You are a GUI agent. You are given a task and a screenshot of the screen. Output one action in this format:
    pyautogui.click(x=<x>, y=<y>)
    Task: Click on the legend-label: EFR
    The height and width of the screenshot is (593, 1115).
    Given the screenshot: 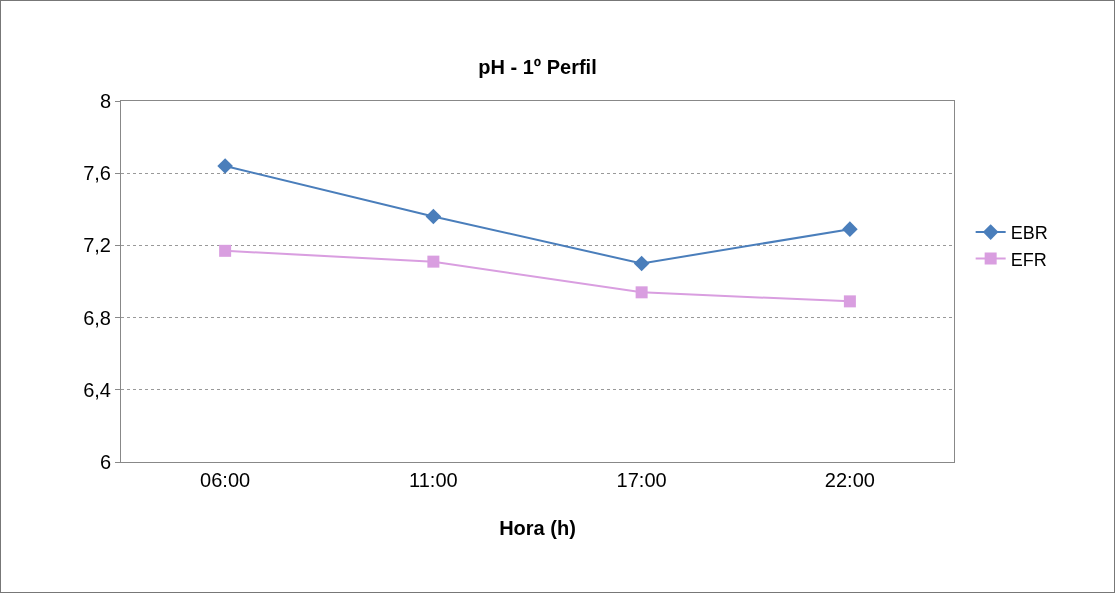 What is the action you would take?
    pyautogui.click(x=1028, y=259)
    